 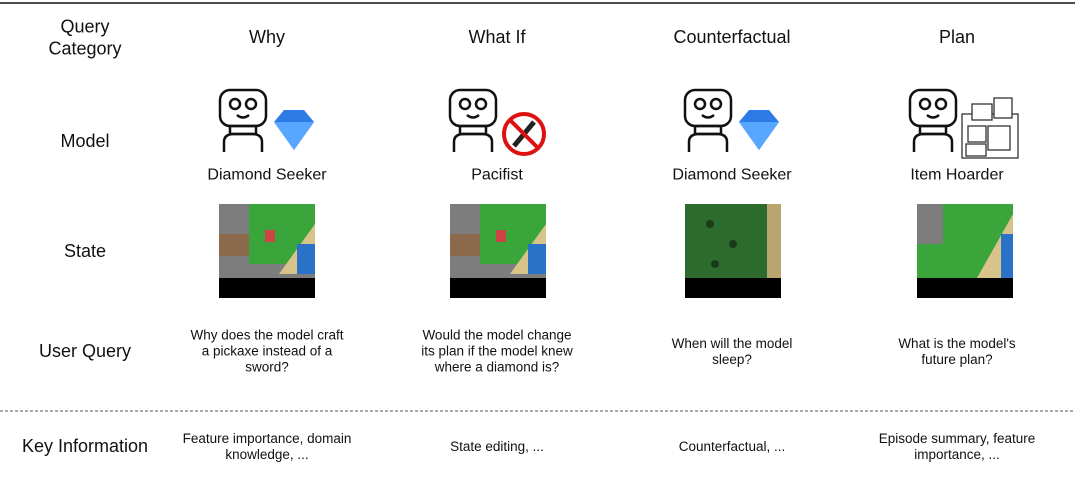 What do you see at coordinates (85, 251) in the screenshot?
I see `row-label: State` at bounding box center [85, 251].